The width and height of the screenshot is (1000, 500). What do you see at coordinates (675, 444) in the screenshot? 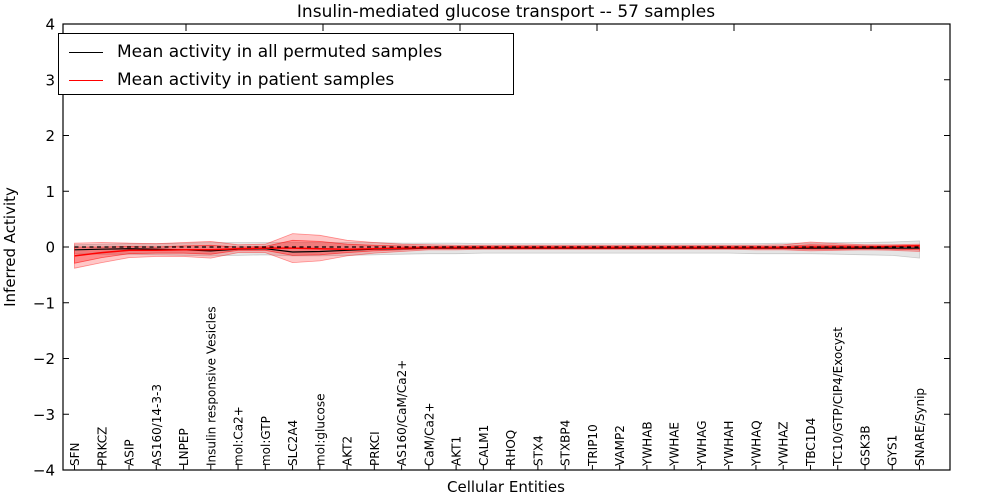
I see `x-category-label: YWHAE` at bounding box center [675, 444].